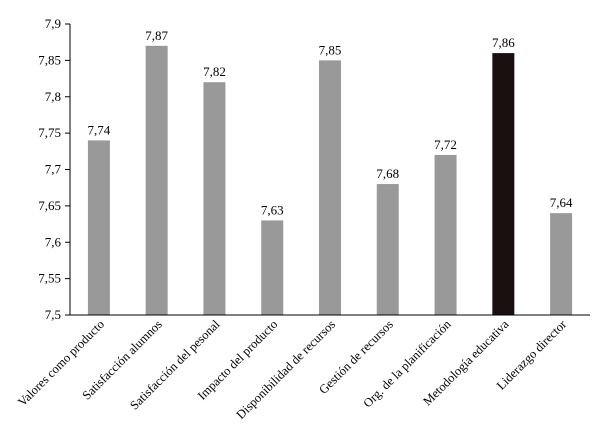 Image resolution: width=600 pixels, height=437 pixels. I want to click on bar-value-label: 7,63, so click(272, 209).